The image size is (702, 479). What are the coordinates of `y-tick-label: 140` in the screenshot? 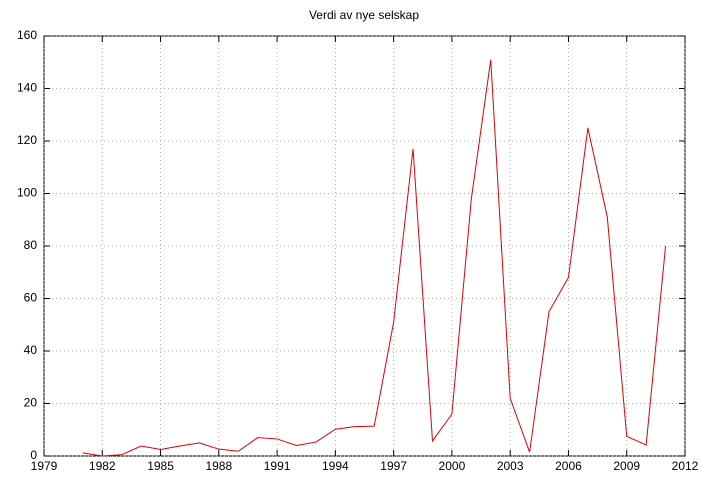 It's located at (27, 88).